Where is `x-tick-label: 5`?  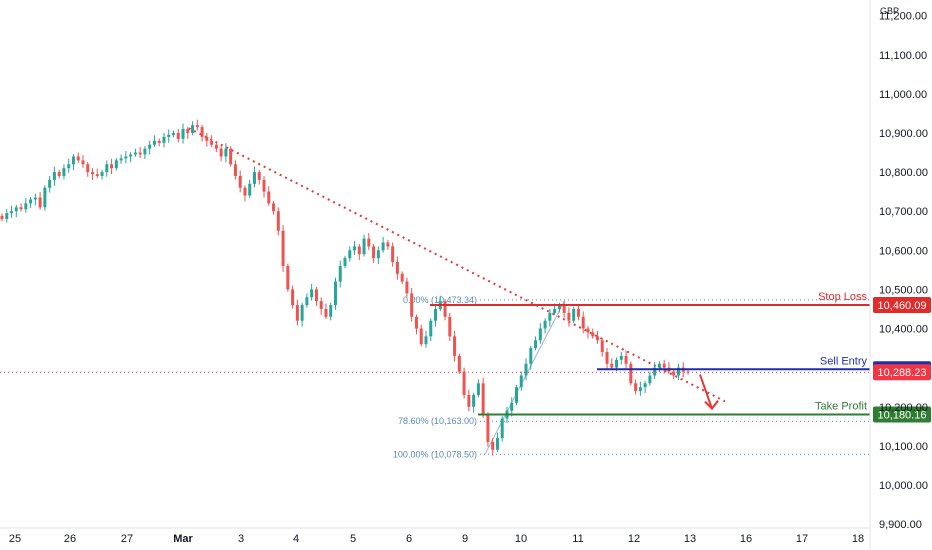
x-tick-label: 5 is located at coordinates (353, 539).